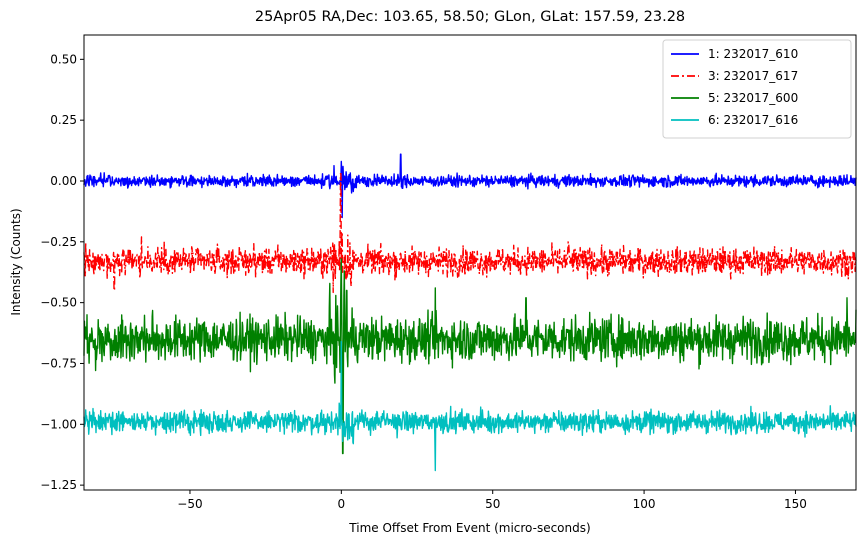 Image resolution: width=866 pixels, height=545 pixels. What do you see at coordinates (63, 59) in the screenshot?
I see `y-tick-label: 0.50` at bounding box center [63, 59].